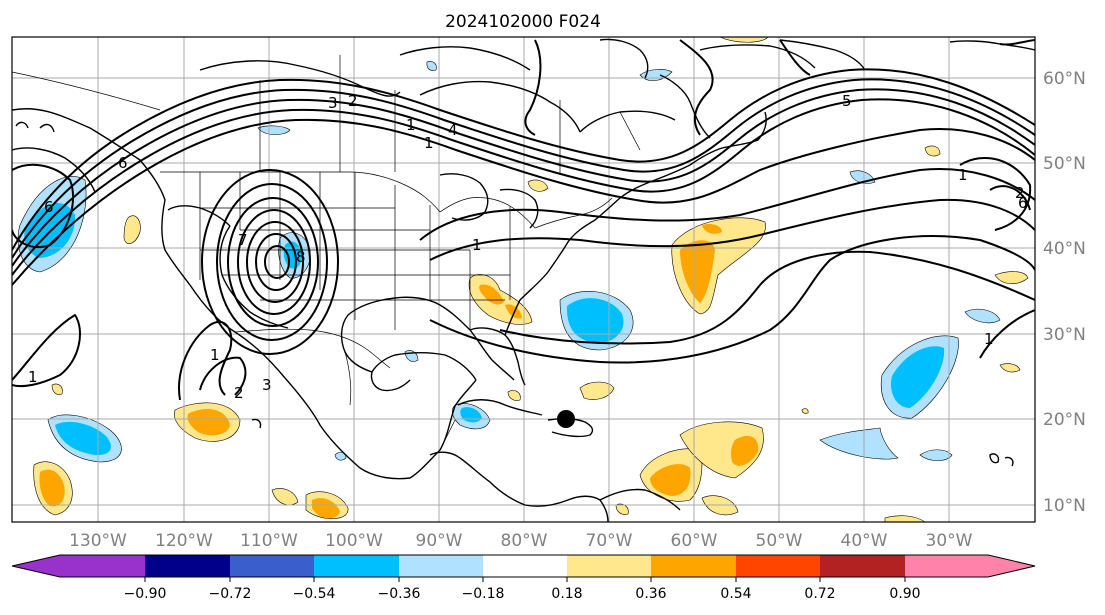 The image size is (1105, 615). I want to click on colorbar-tick: 0.72, so click(819, 594).